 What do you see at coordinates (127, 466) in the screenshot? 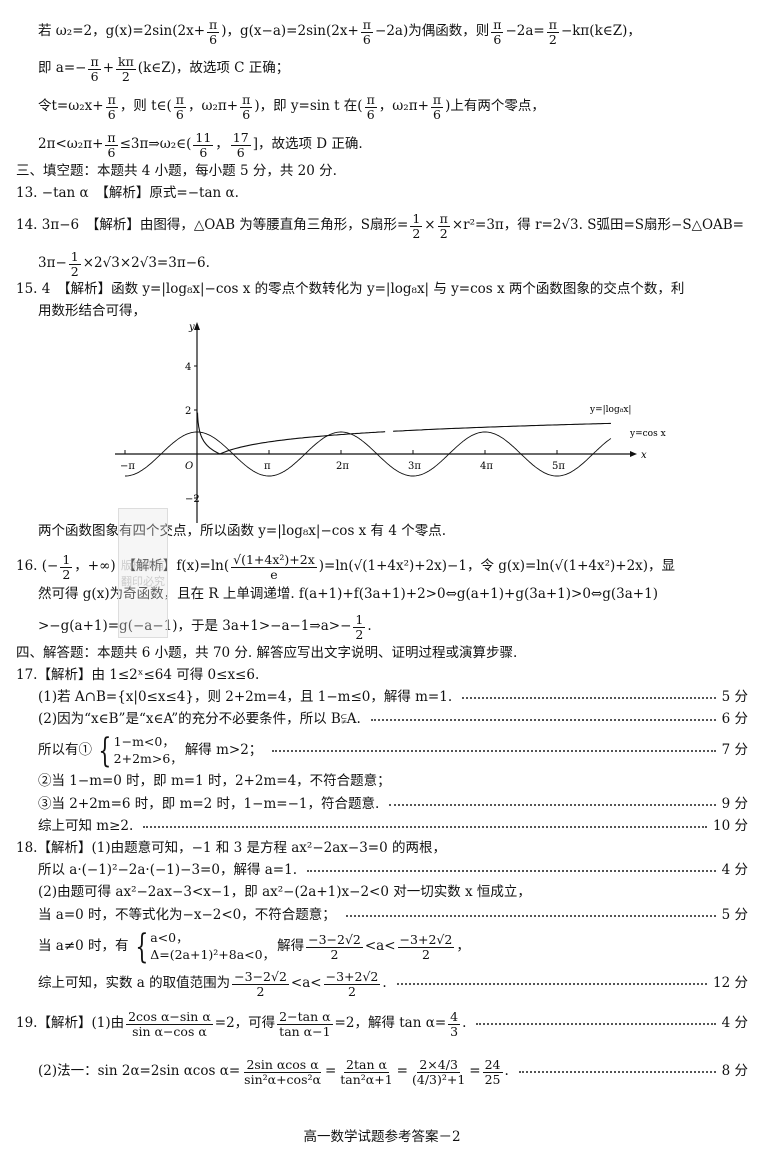
I see `x-tick-label: −π` at bounding box center [127, 466].